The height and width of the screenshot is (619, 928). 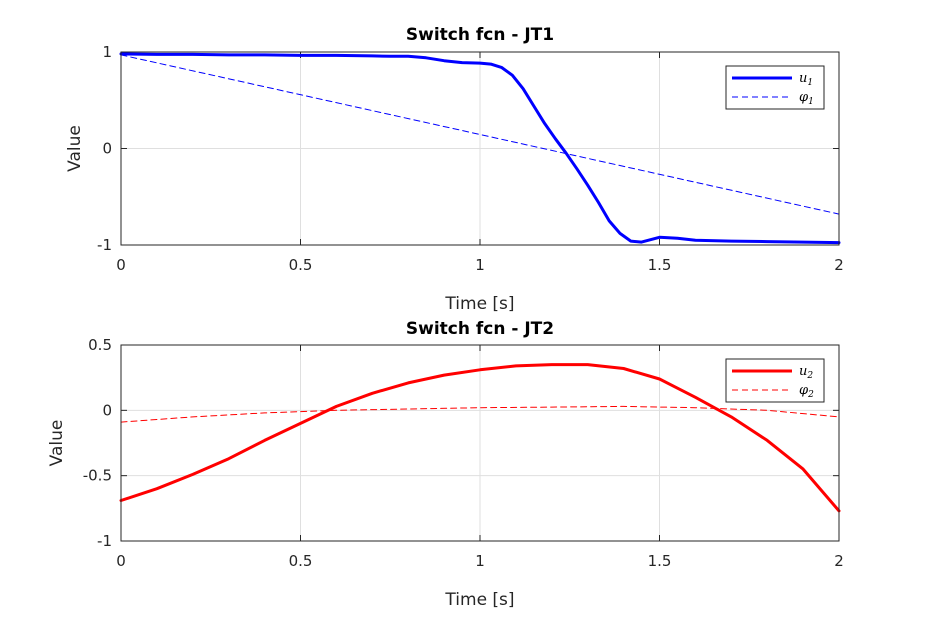 I want to click on legend-entry: u1, so click(x=806, y=79).